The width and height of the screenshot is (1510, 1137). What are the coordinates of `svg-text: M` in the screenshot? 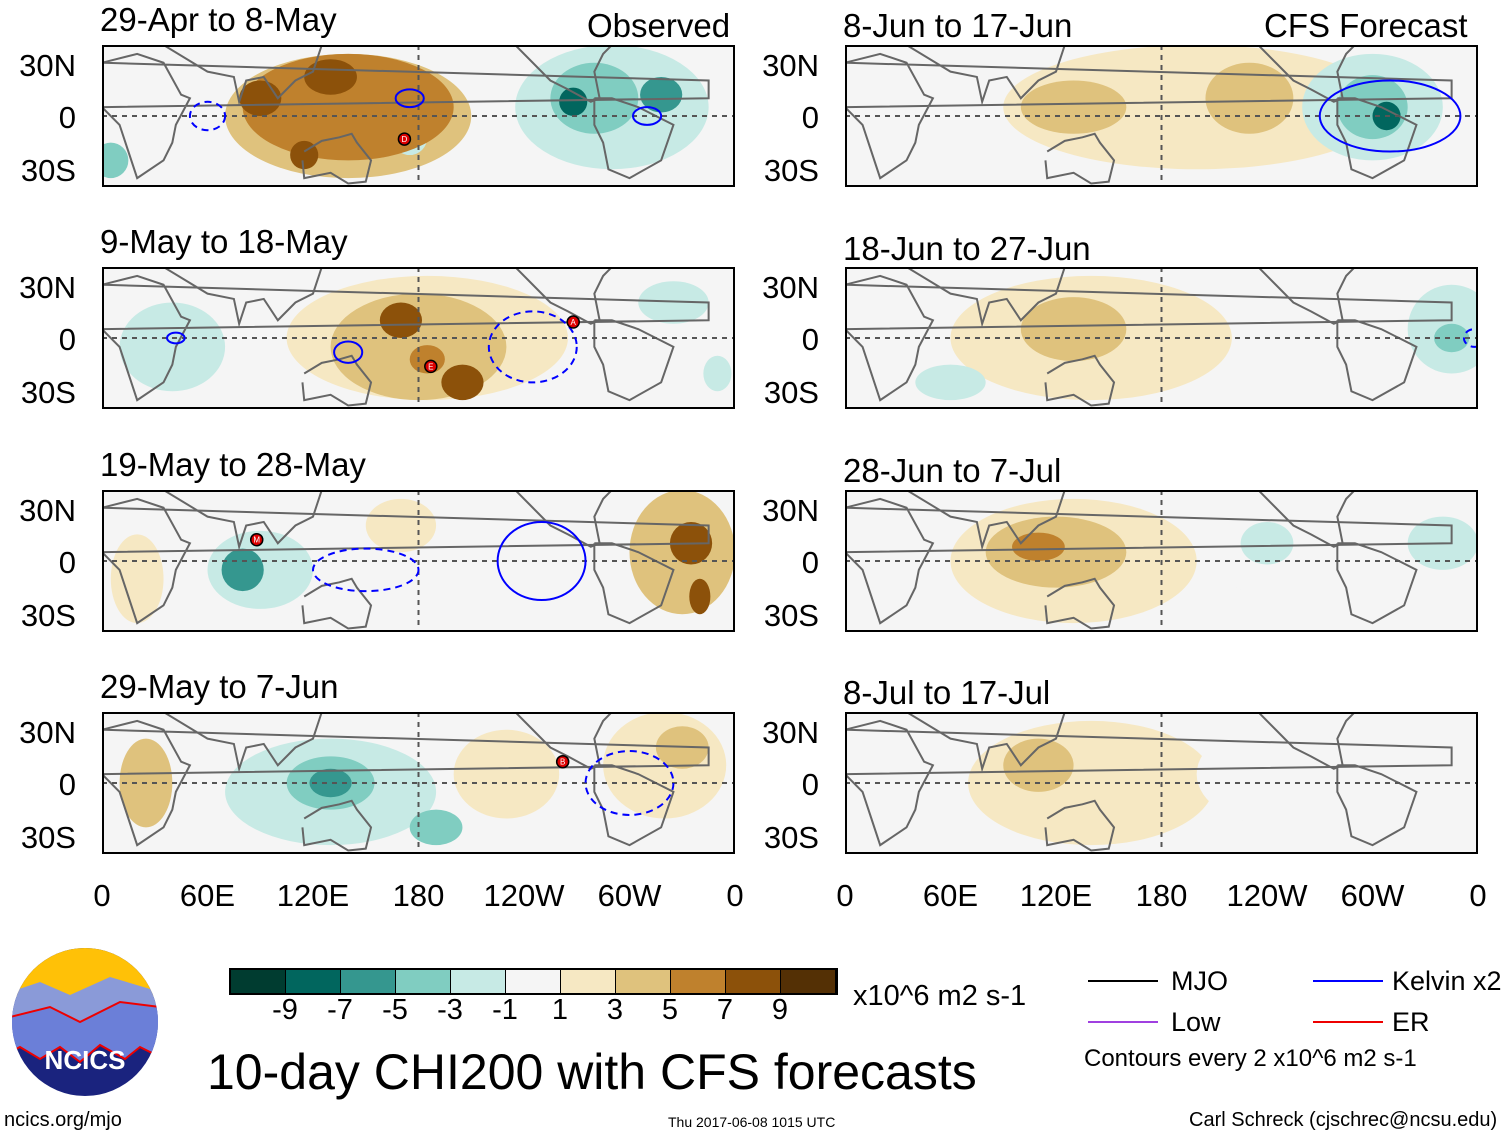 It's located at (256, 540).